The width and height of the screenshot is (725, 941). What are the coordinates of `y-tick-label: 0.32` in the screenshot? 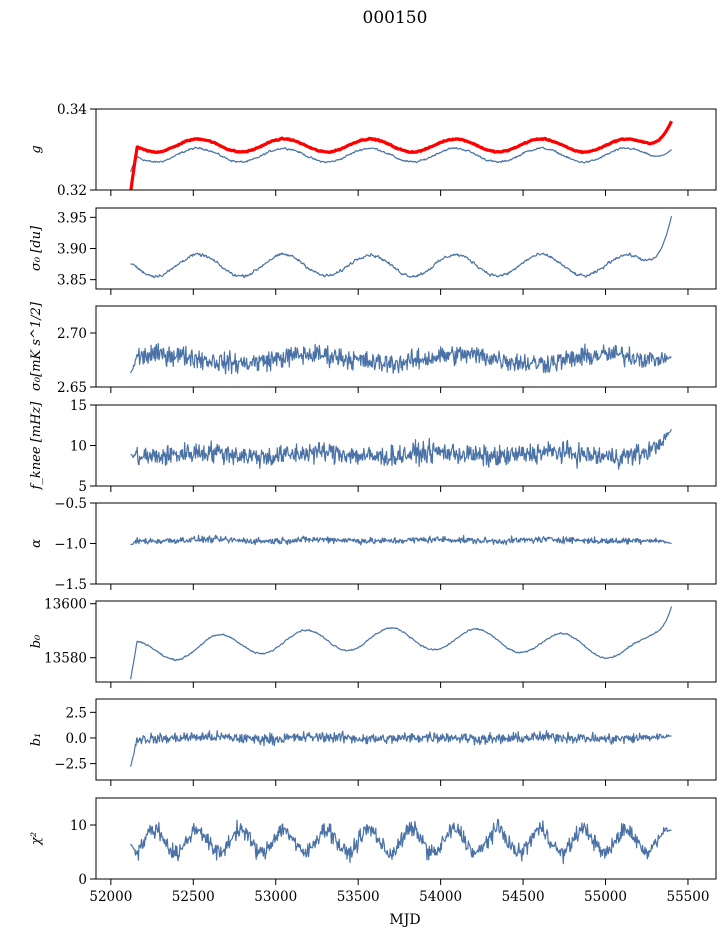 It's located at (72, 191).